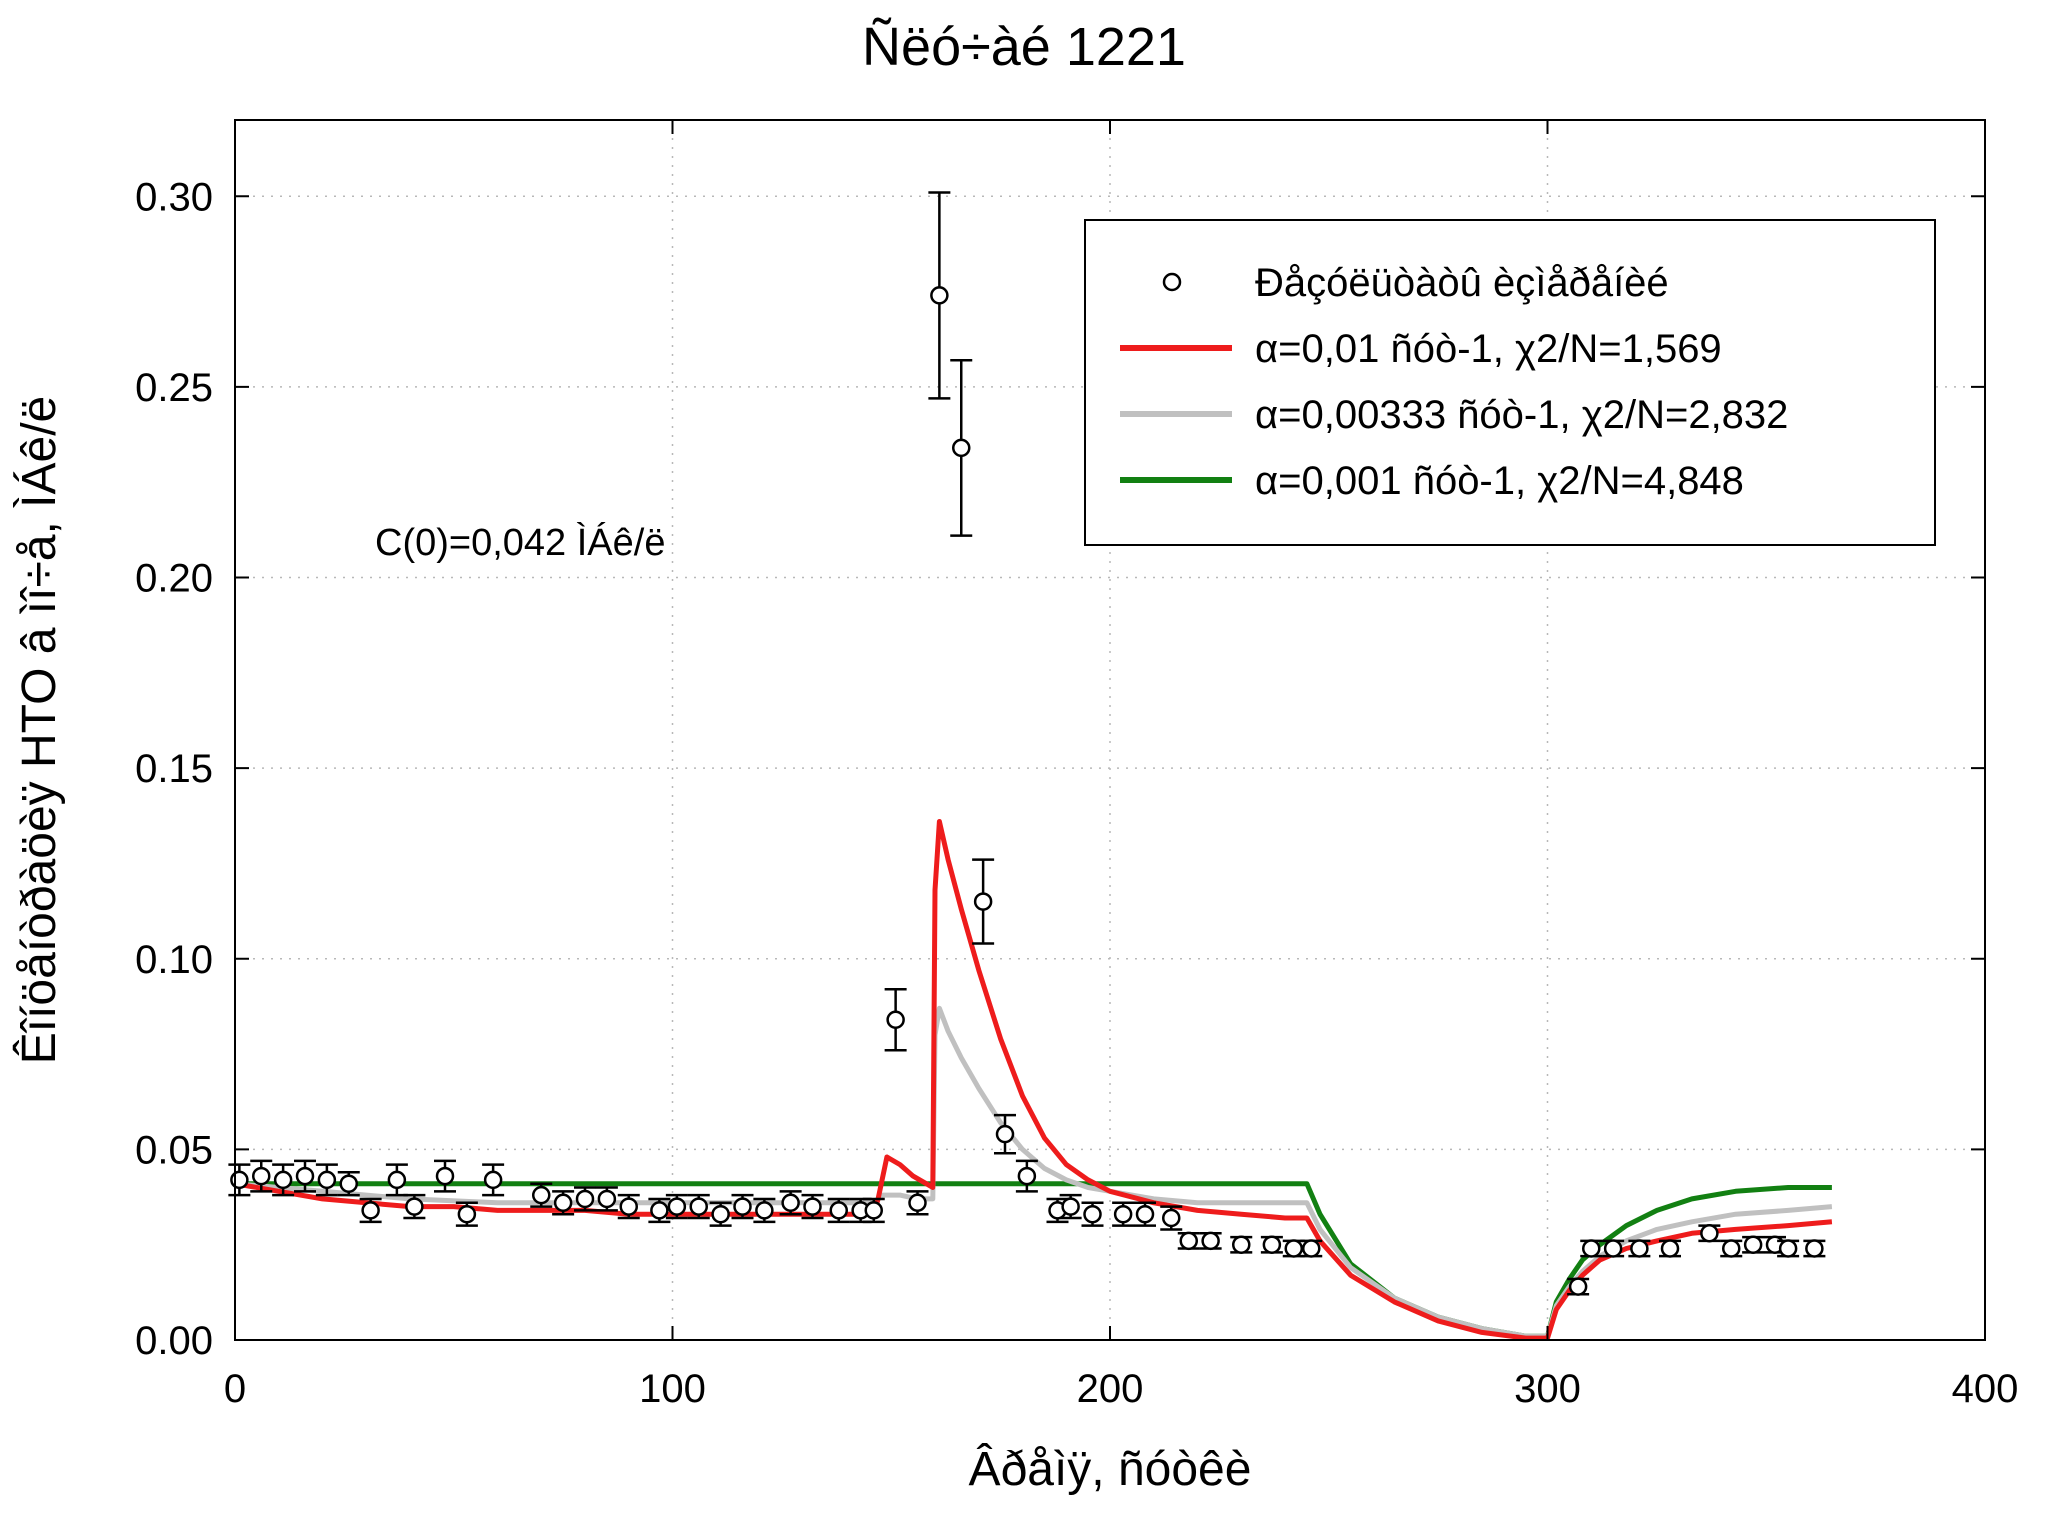  I want to click on legend-marker-measurements, so click(1172, 282).